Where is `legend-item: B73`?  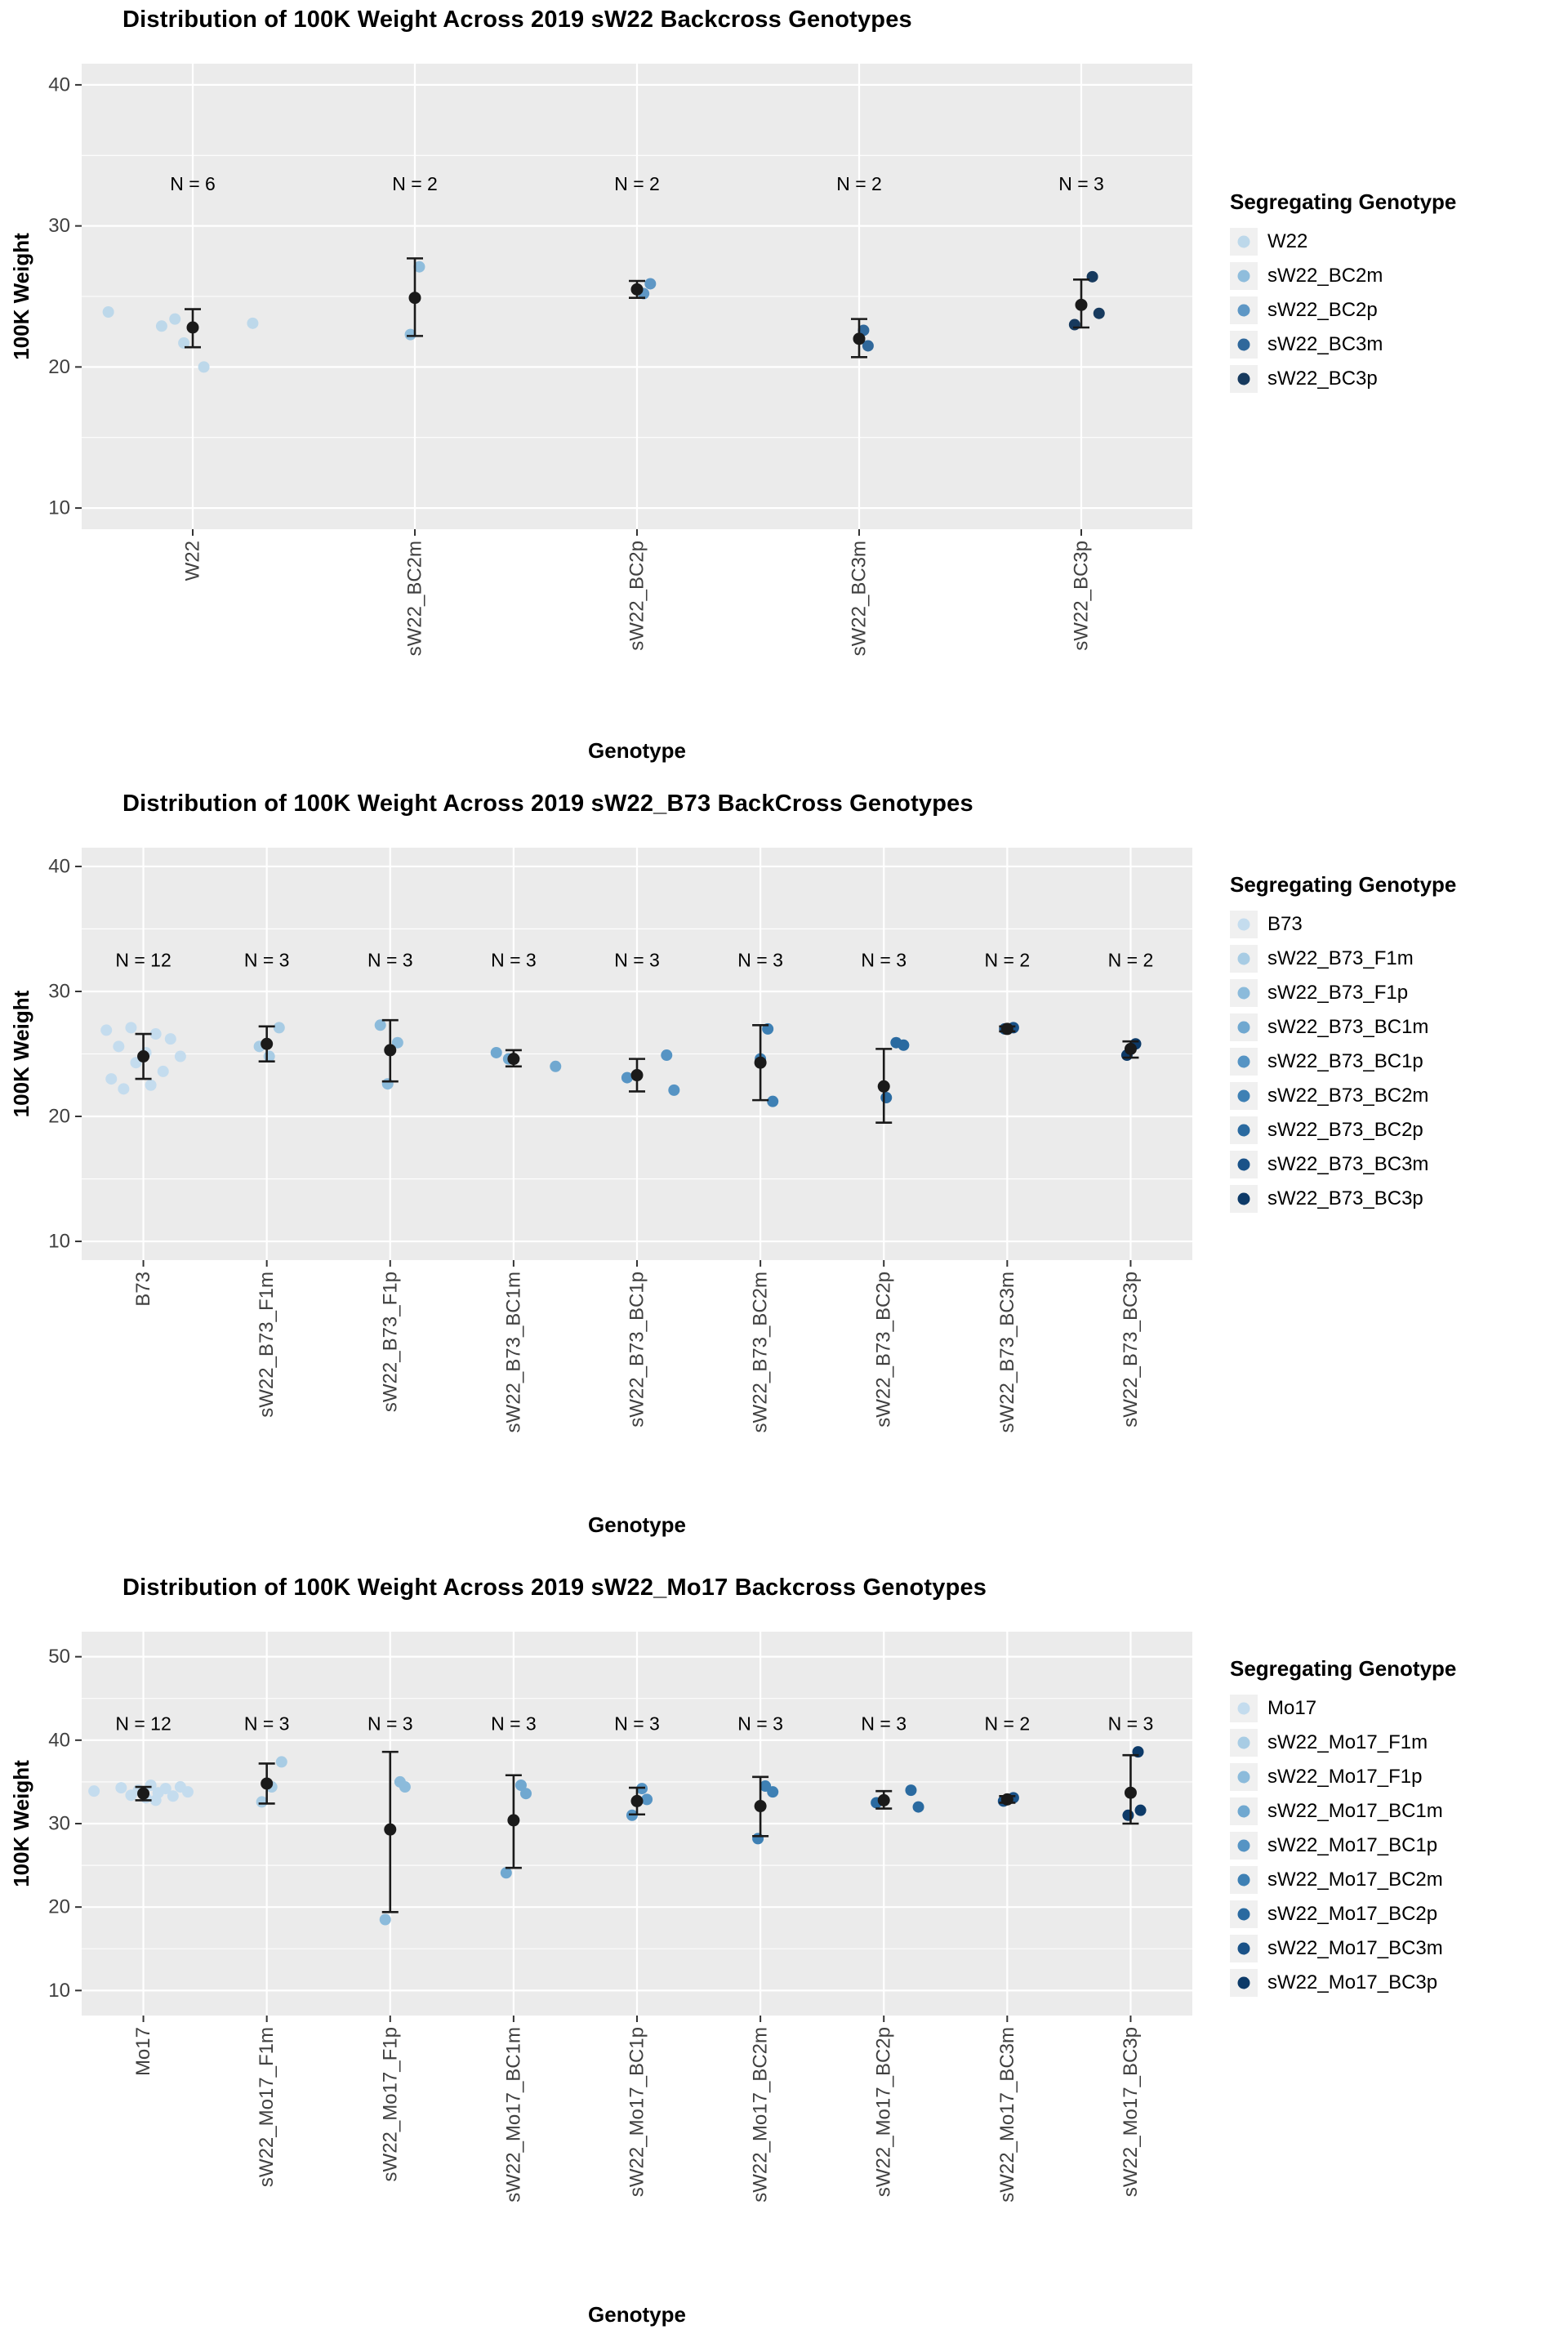
legend-item: B73 is located at coordinates (1397, 924).